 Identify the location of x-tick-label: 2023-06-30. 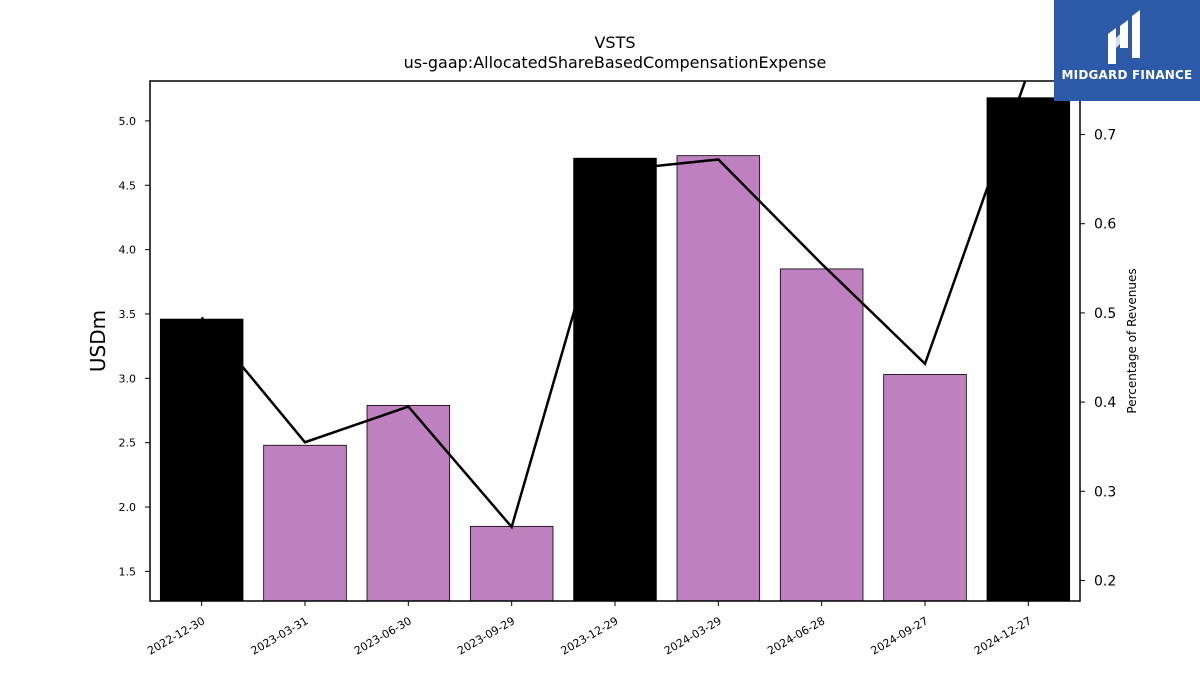
(383, 635).